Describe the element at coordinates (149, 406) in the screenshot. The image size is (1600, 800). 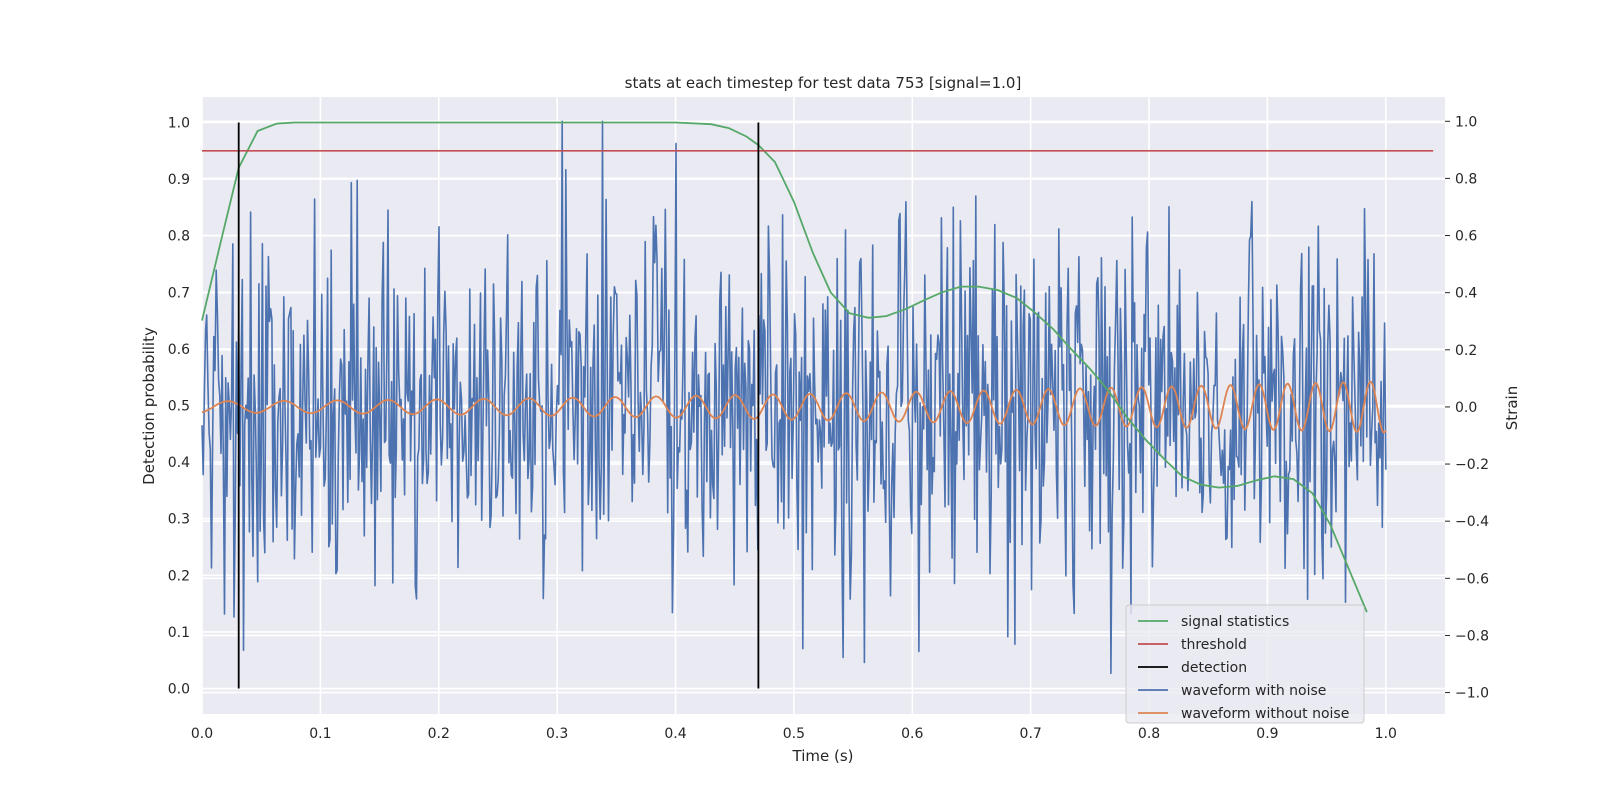
I see `y-axis-label: Detection probability` at that location.